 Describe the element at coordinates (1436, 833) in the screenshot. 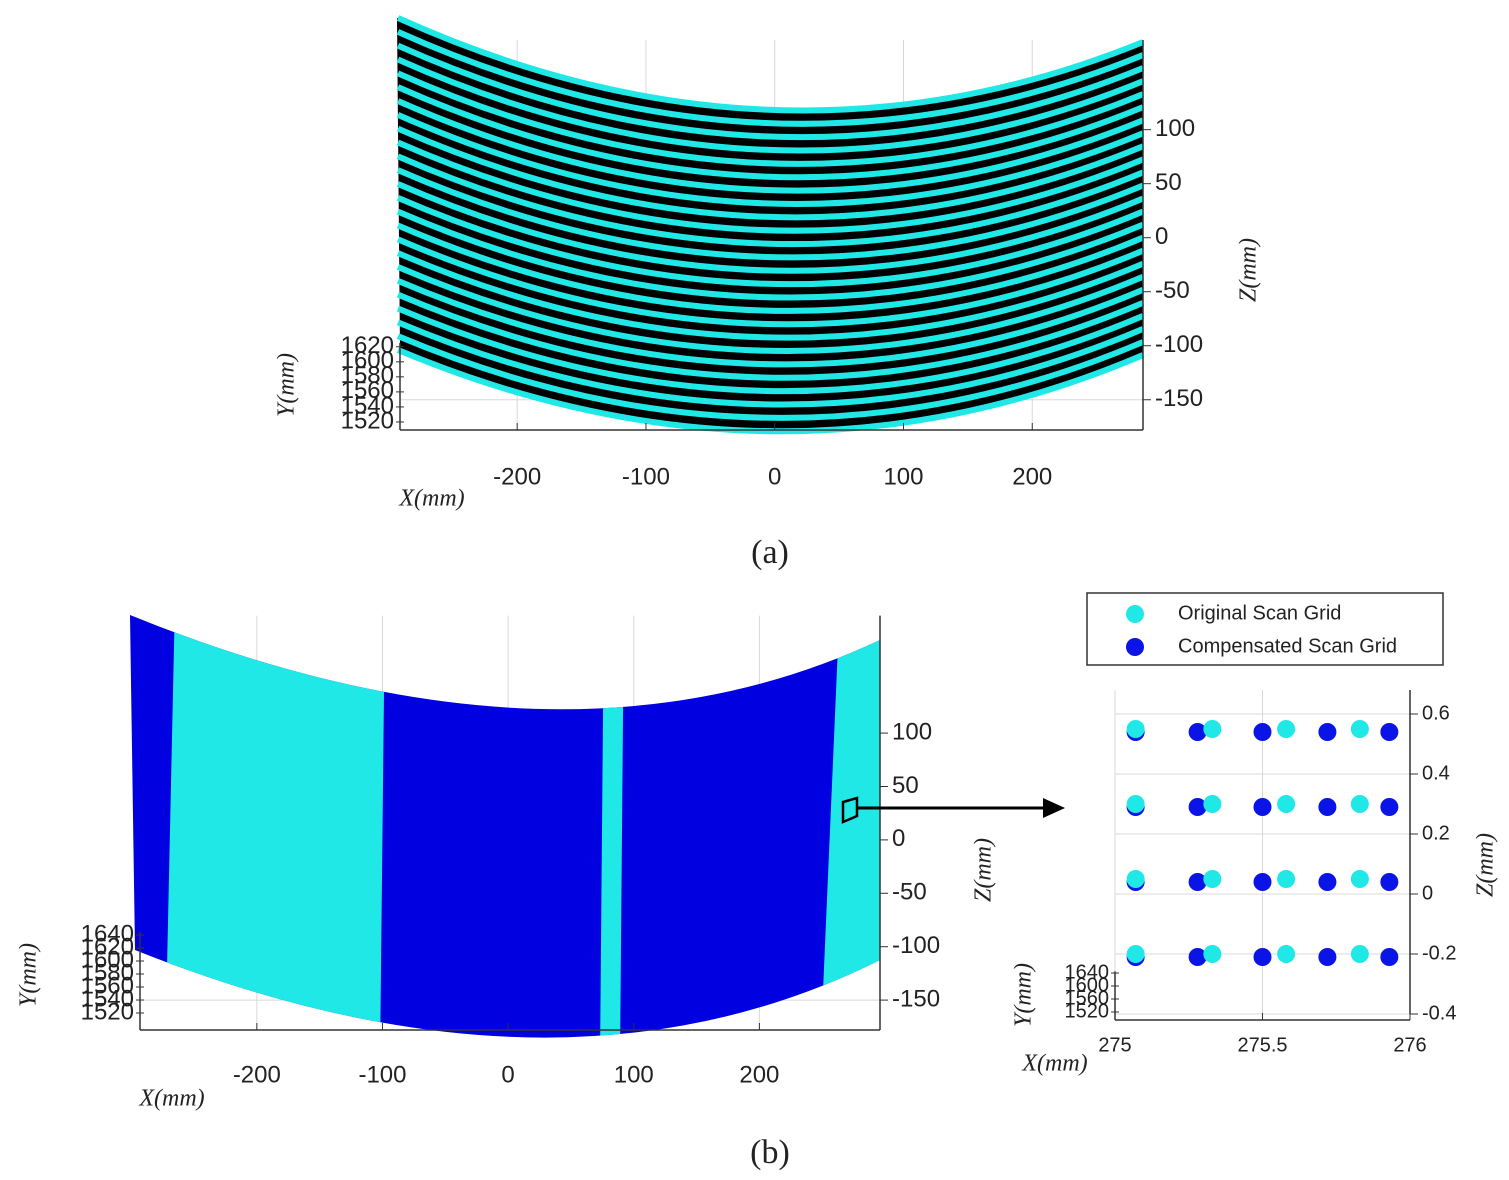

I see `z-tick-label: 0.2` at that location.